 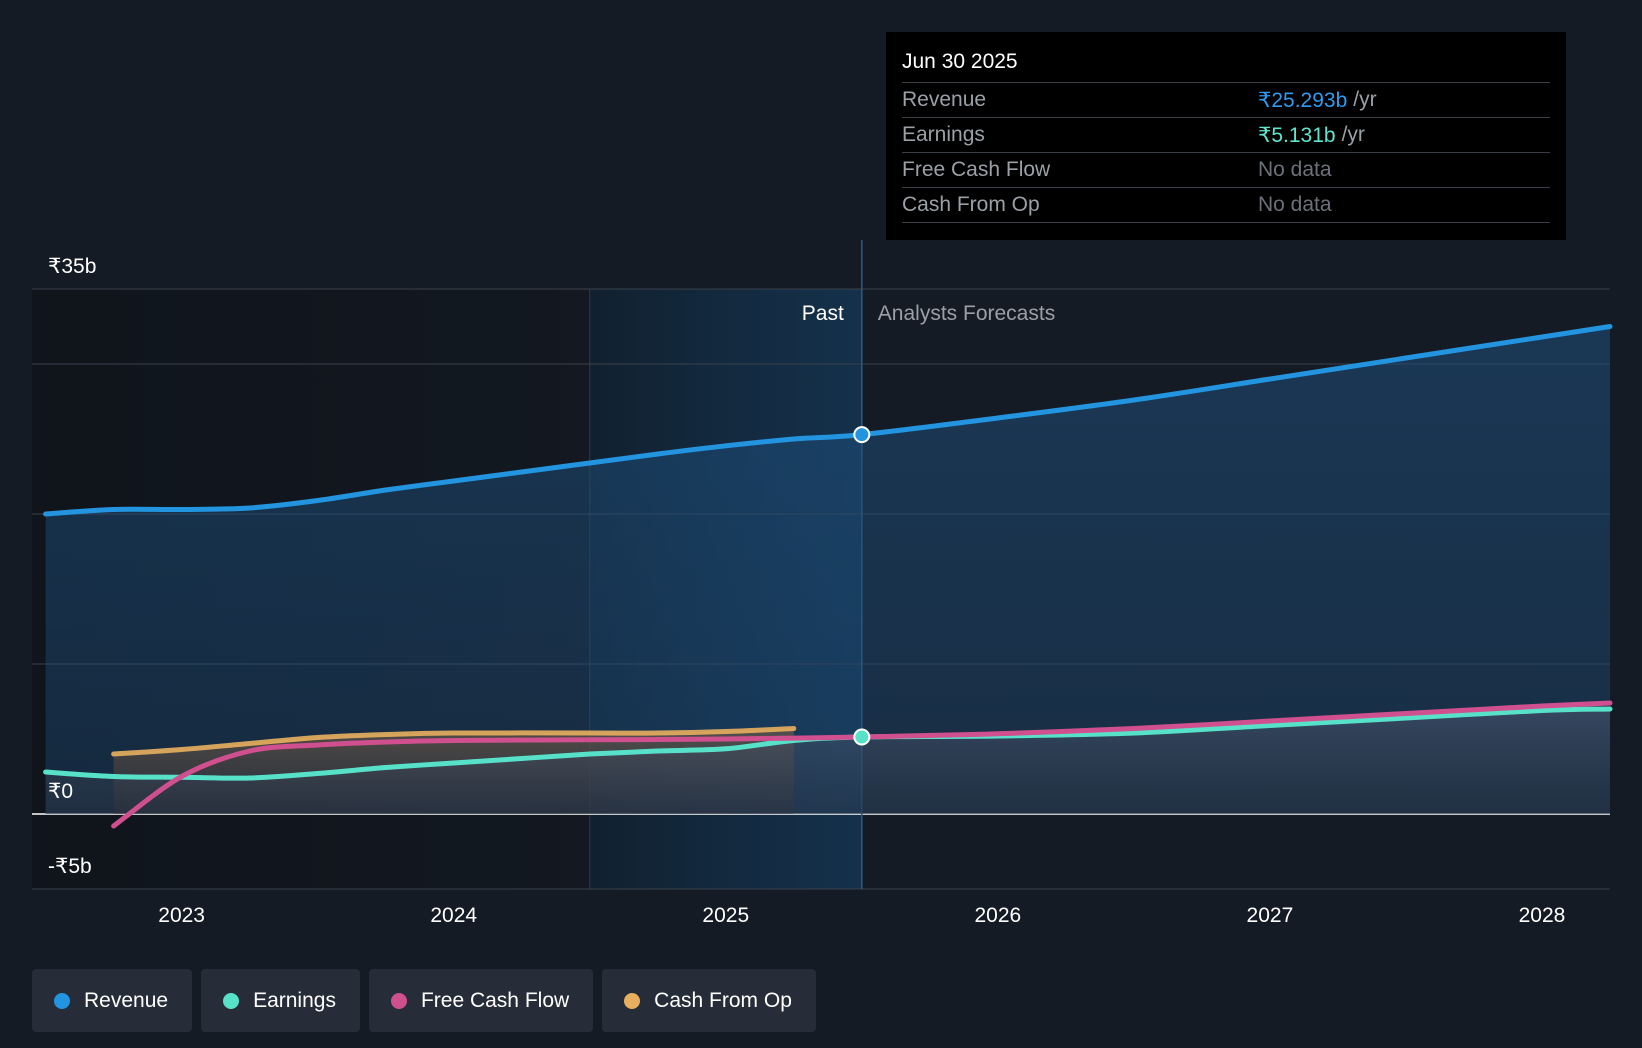 What do you see at coordinates (453, 915) in the screenshot?
I see `x-tick-label: 2024` at bounding box center [453, 915].